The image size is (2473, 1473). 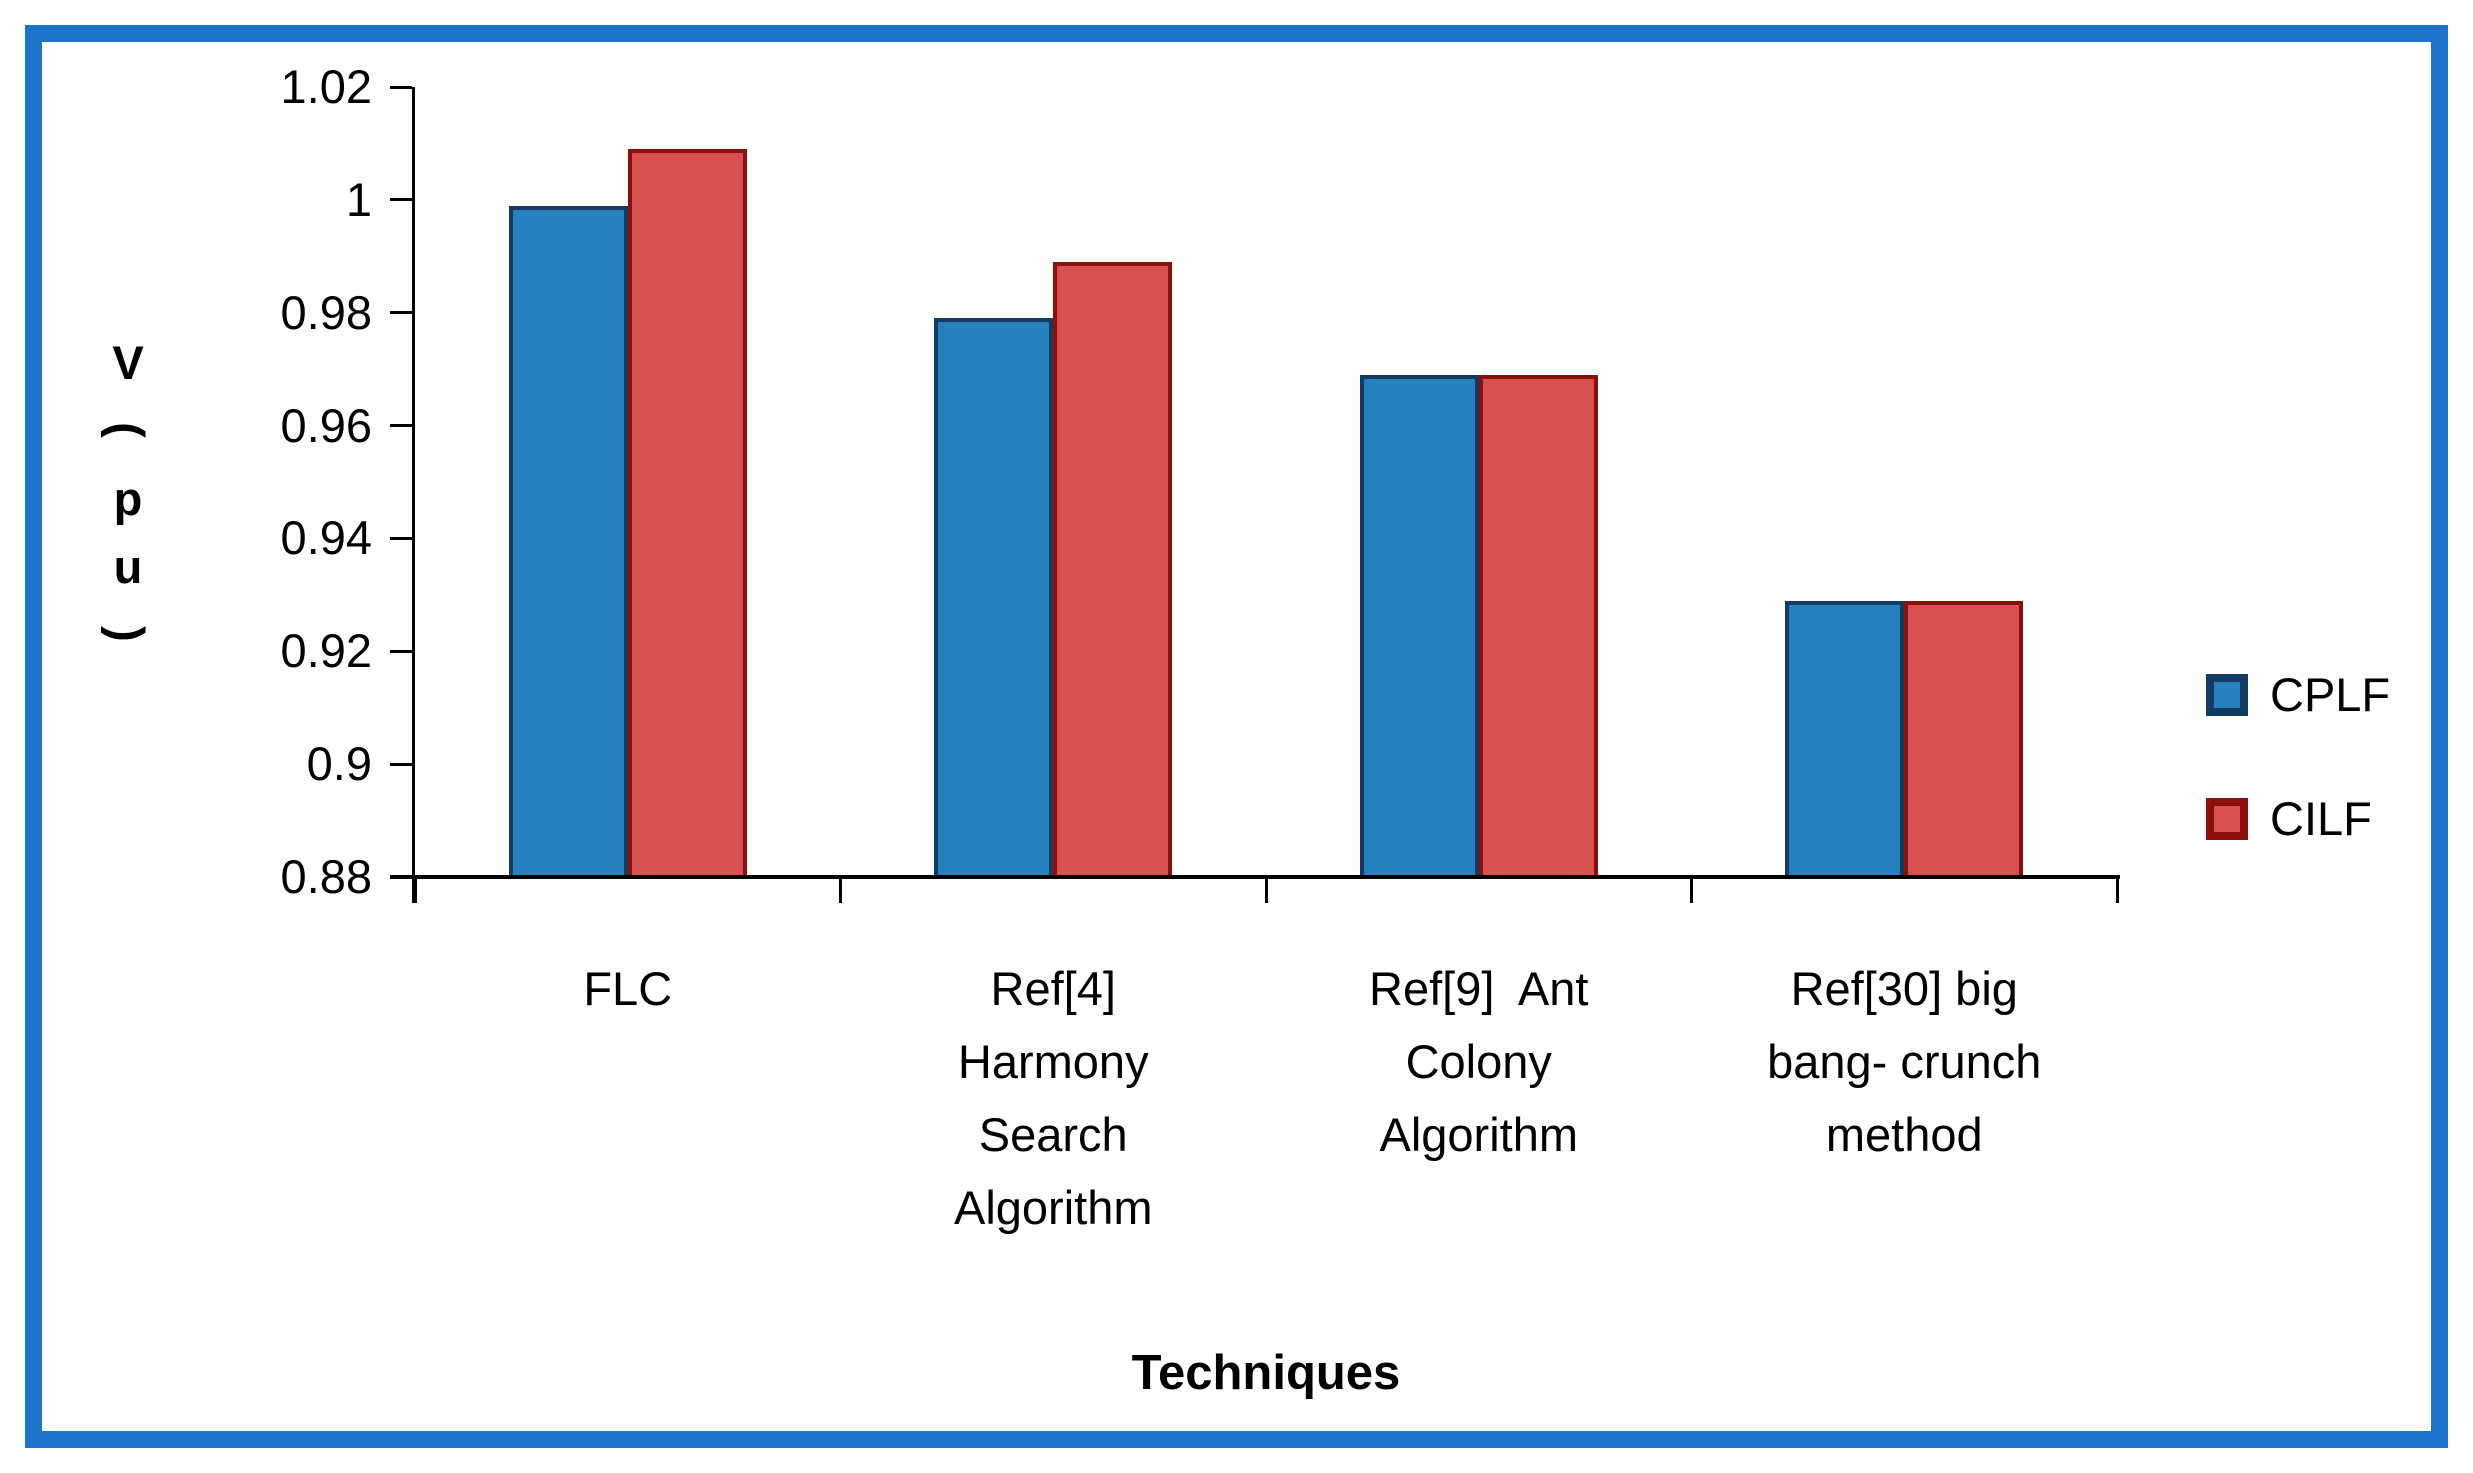 What do you see at coordinates (326, 86) in the screenshot?
I see `y-tick-label: 1.02` at bounding box center [326, 86].